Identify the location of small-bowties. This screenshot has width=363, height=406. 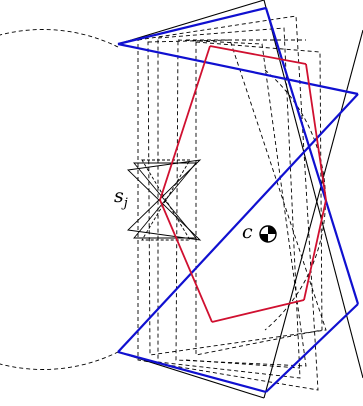
(164, 200).